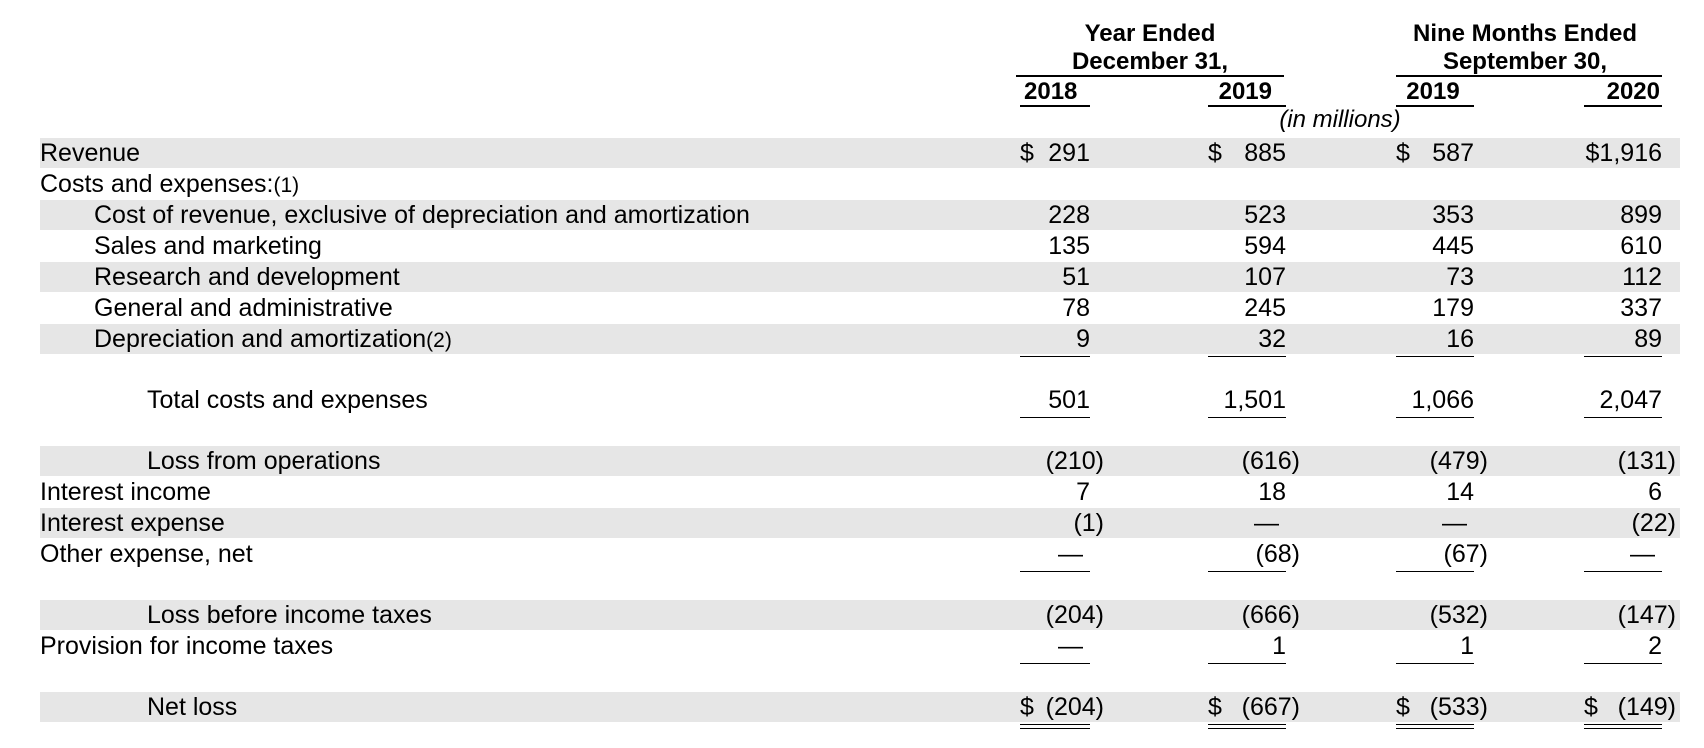  Describe the element at coordinates (1623, 106) in the screenshot. I see `column-rule-2020` at that location.